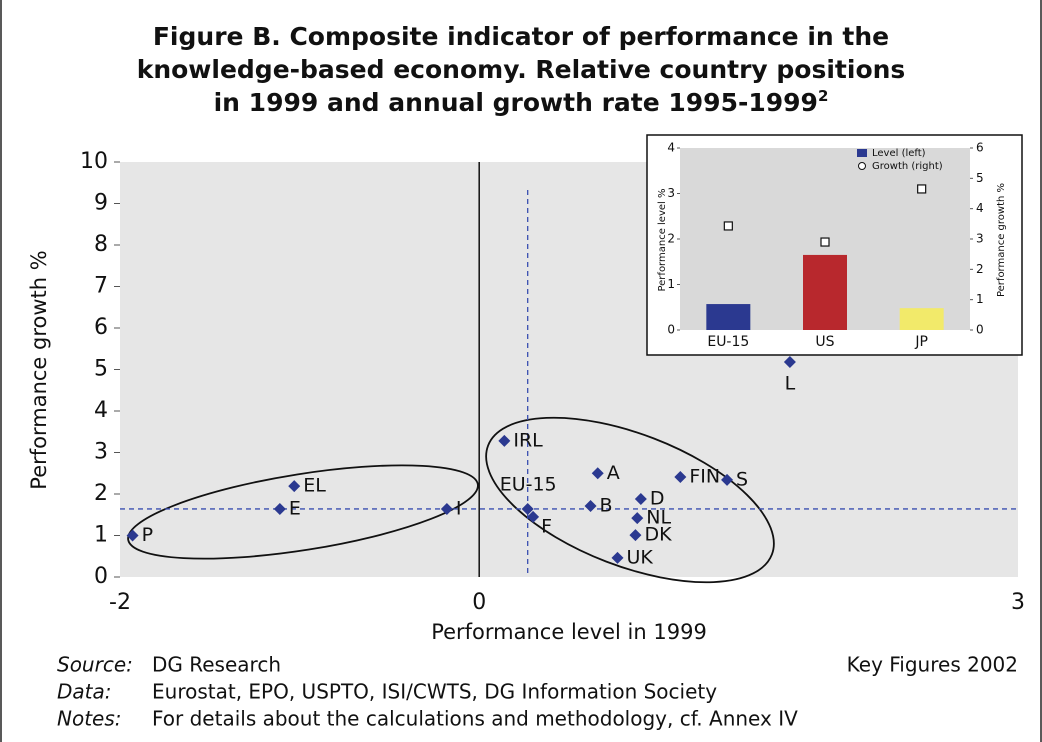  What do you see at coordinates (606, 506) in the screenshot?
I see `point-label: B` at bounding box center [606, 506].